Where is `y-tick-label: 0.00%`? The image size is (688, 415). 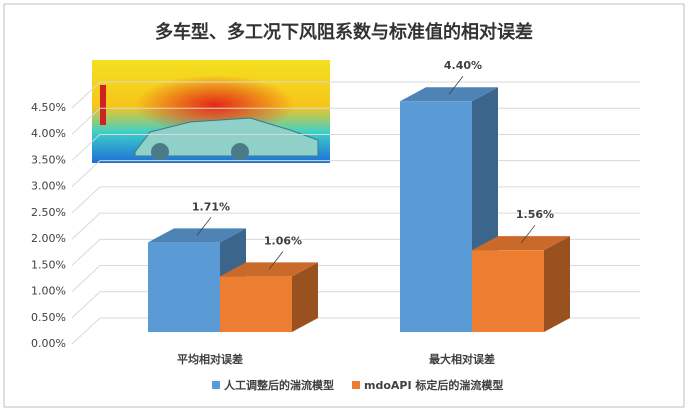 y-tick-label: 0.00% is located at coordinates (48, 343).